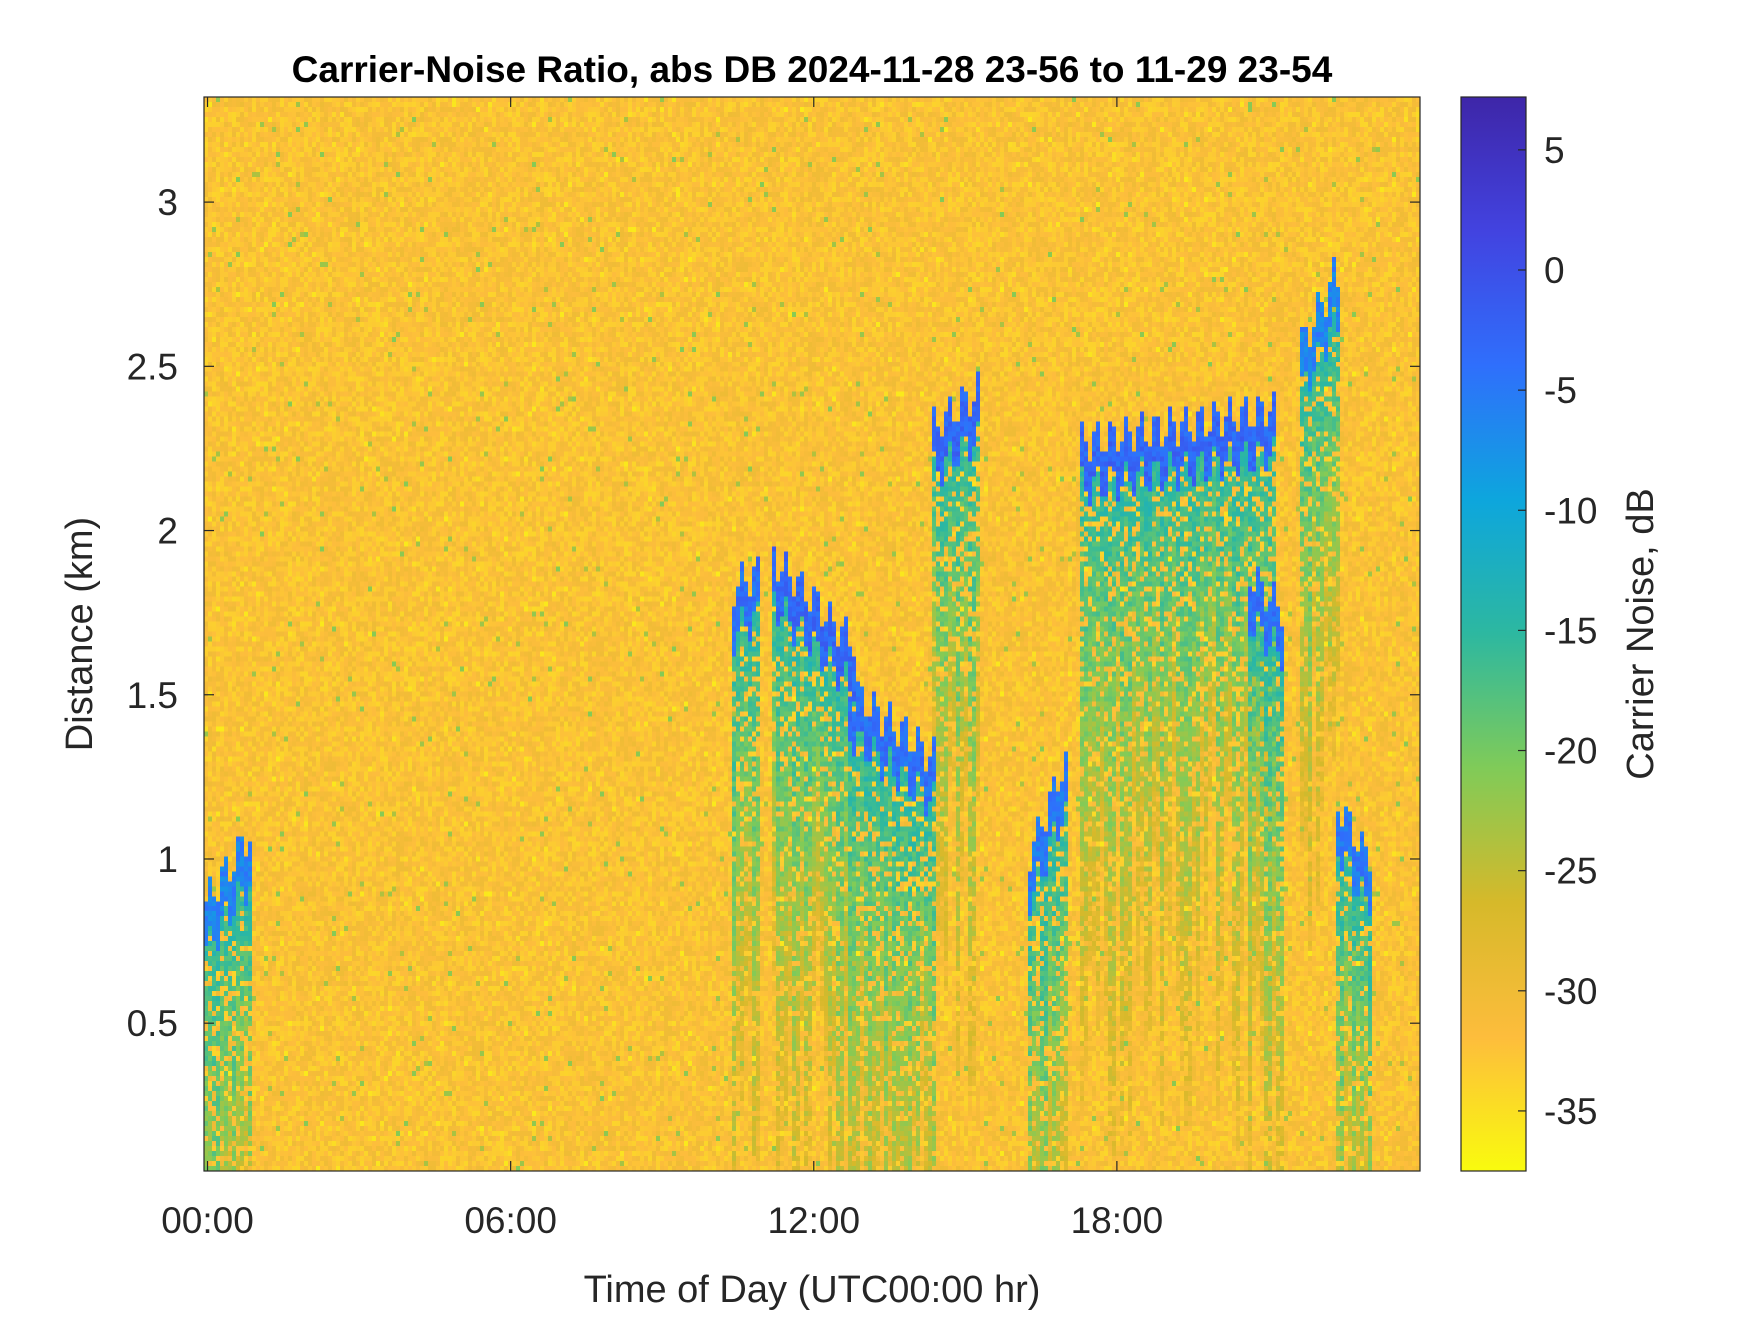  I want to click on x-tick-label: 00:00, so click(207, 1220).